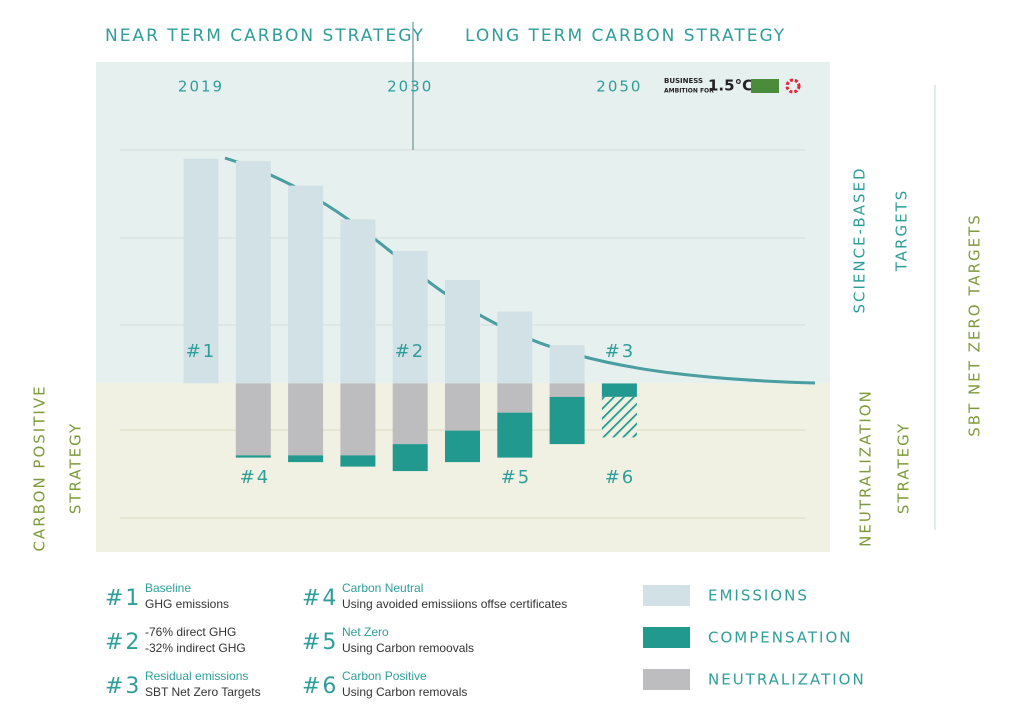 This screenshot has height=715, width=1024. What do you see at coordinates (196, 676) in the screenshot?
I see `note-title: Residual emissions` at bounding box center [196, 676].